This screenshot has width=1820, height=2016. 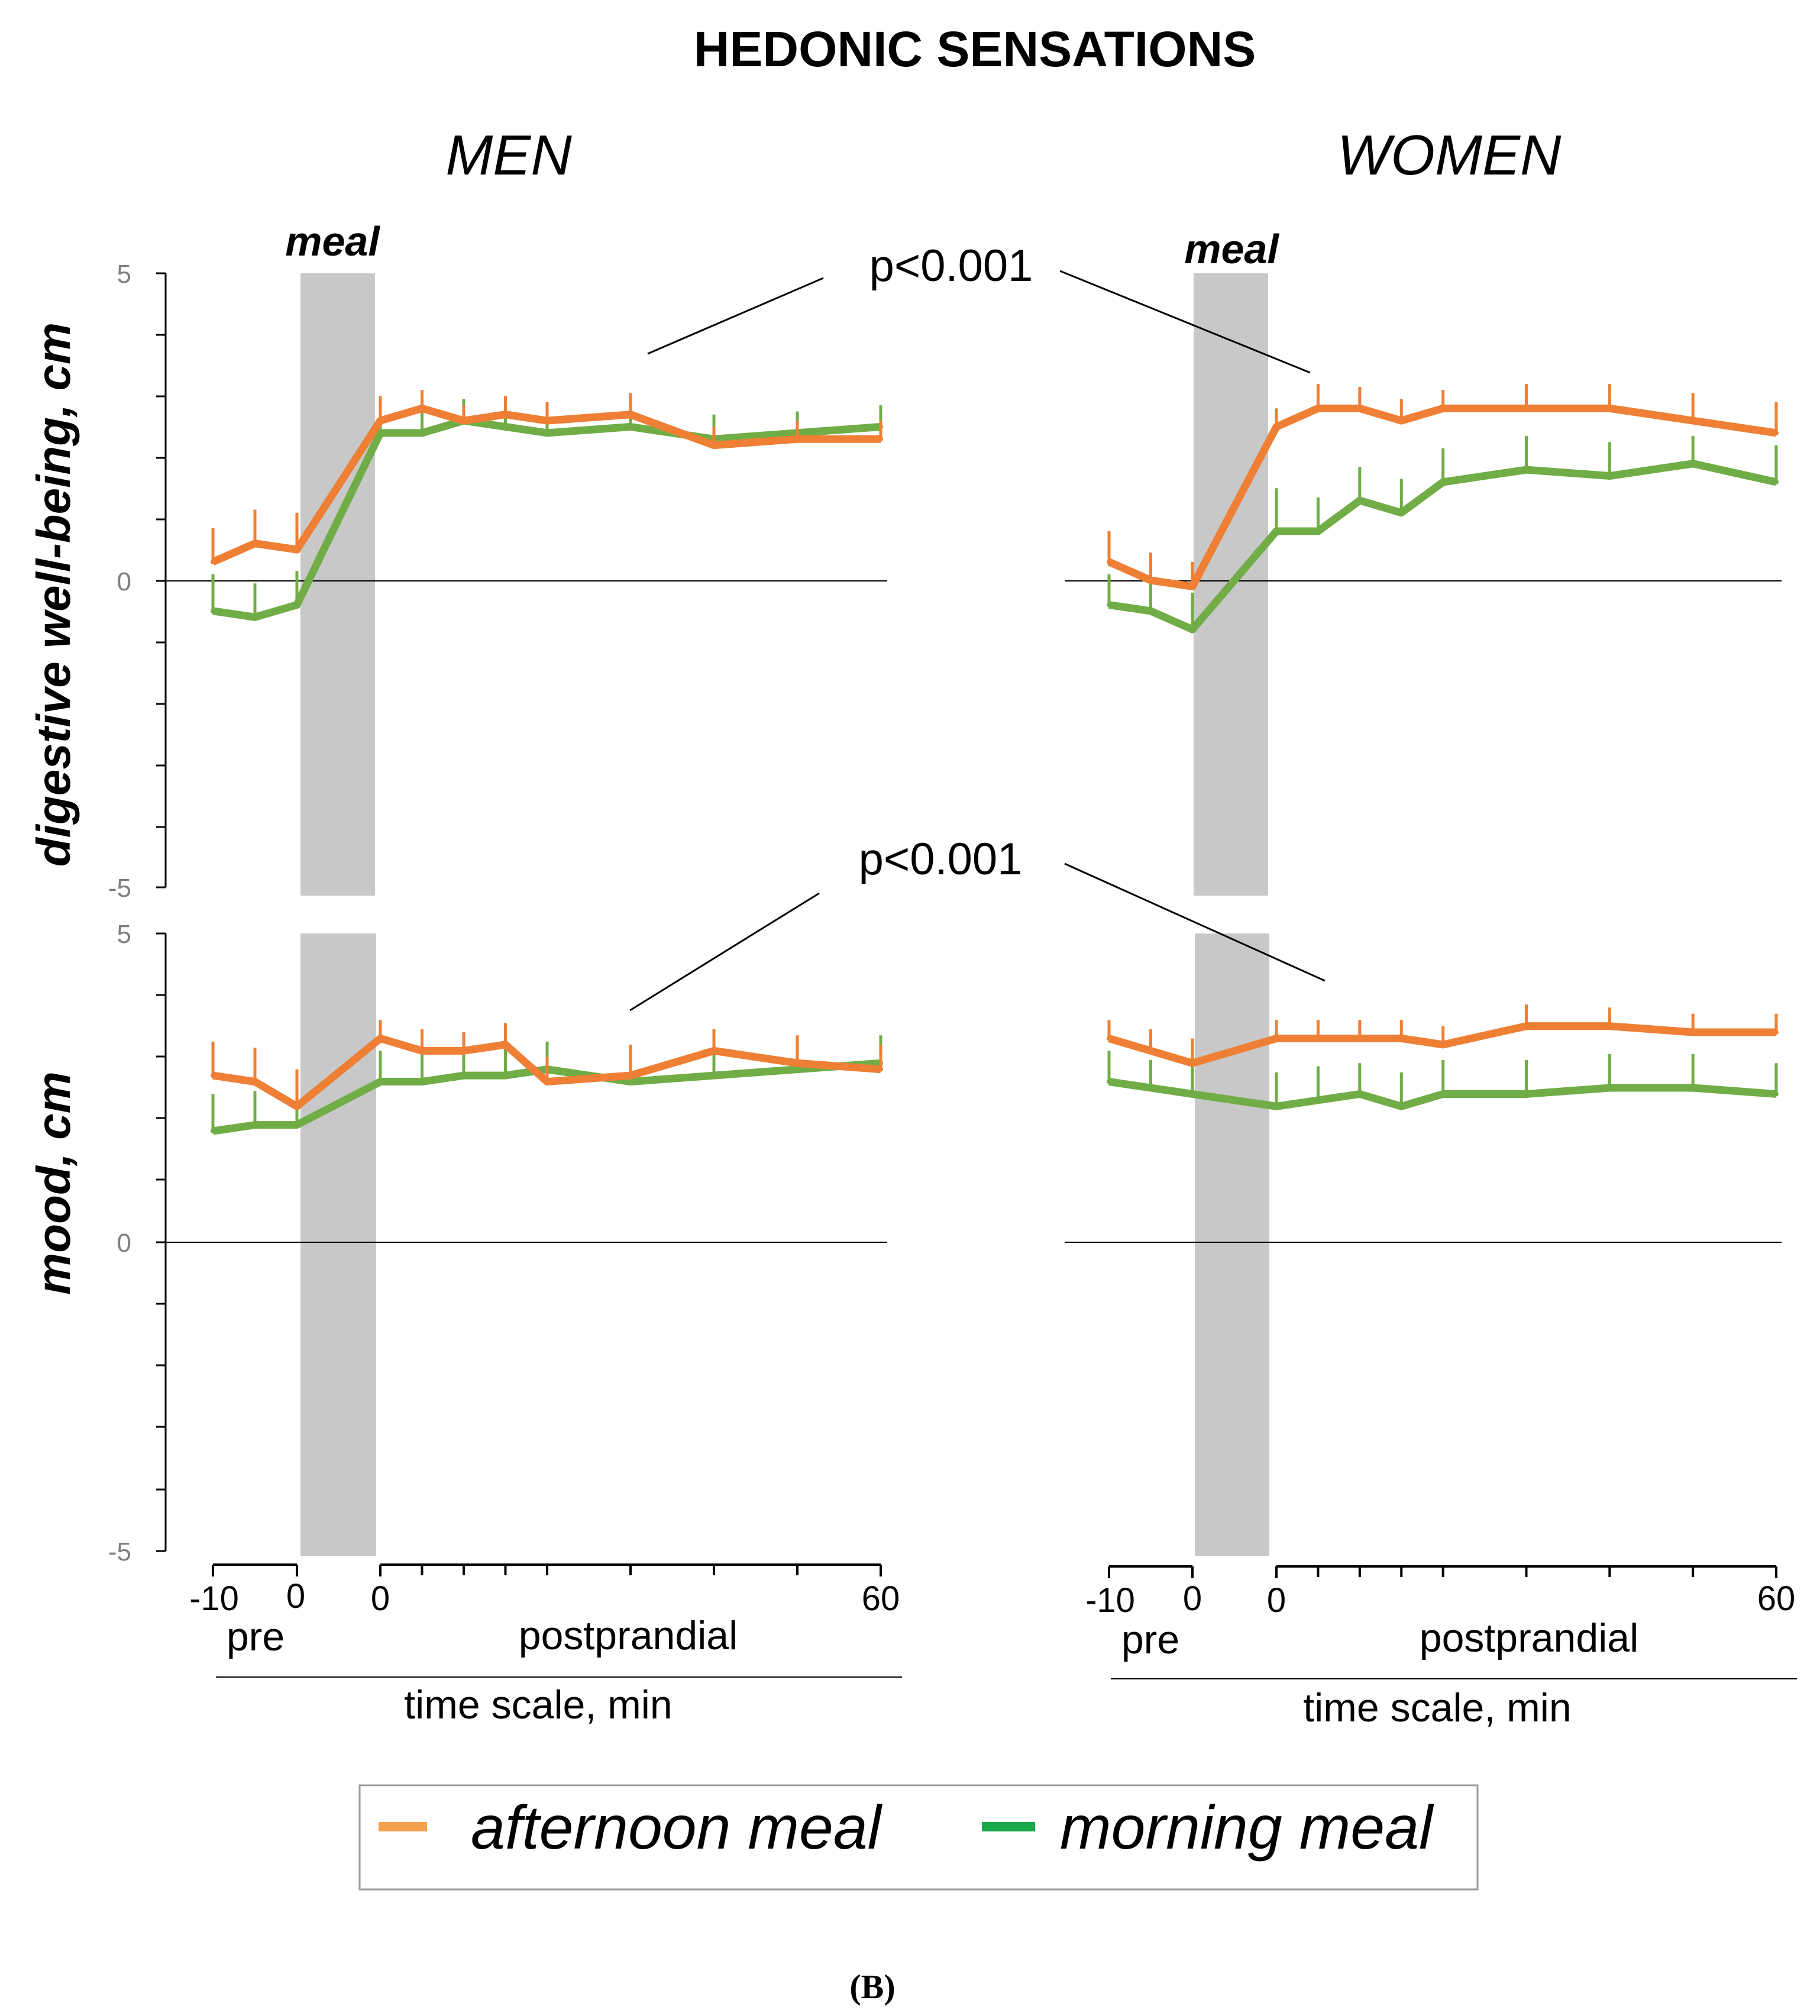 I want to click on panel-men-digestive, so click(x=547, y=505).